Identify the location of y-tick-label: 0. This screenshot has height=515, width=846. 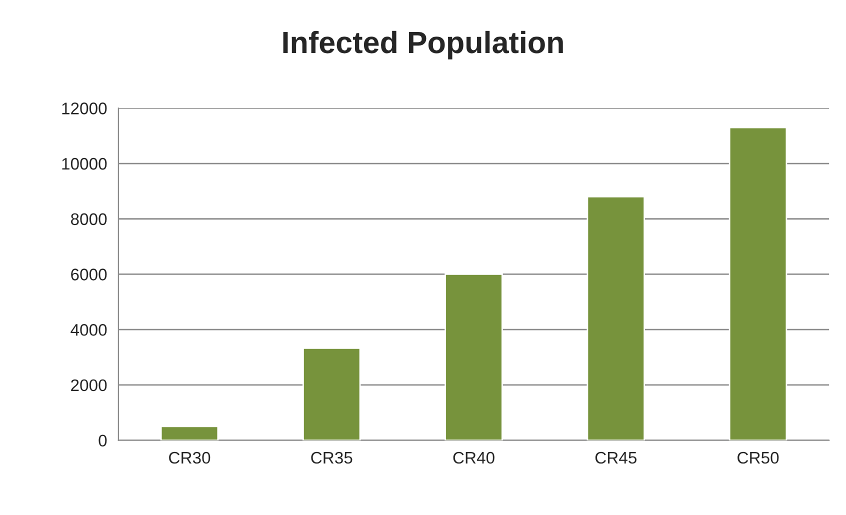
(102, 440).